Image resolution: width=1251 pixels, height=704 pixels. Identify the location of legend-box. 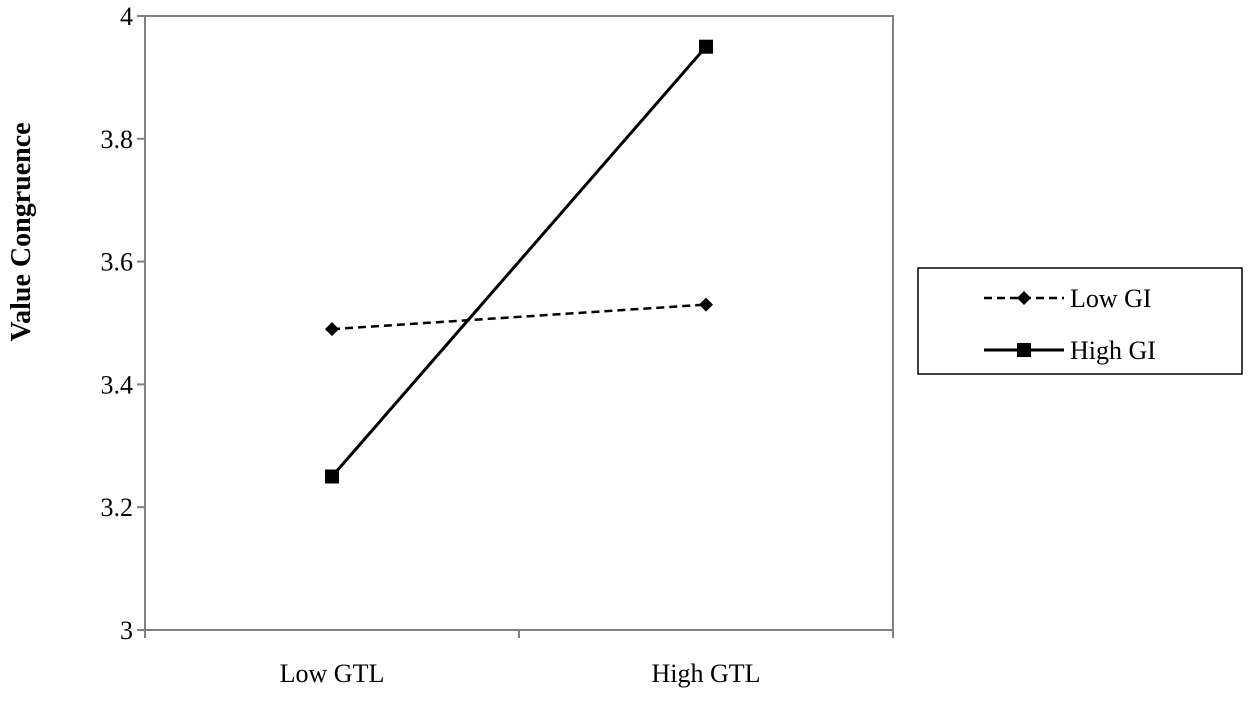
(1080, 321).